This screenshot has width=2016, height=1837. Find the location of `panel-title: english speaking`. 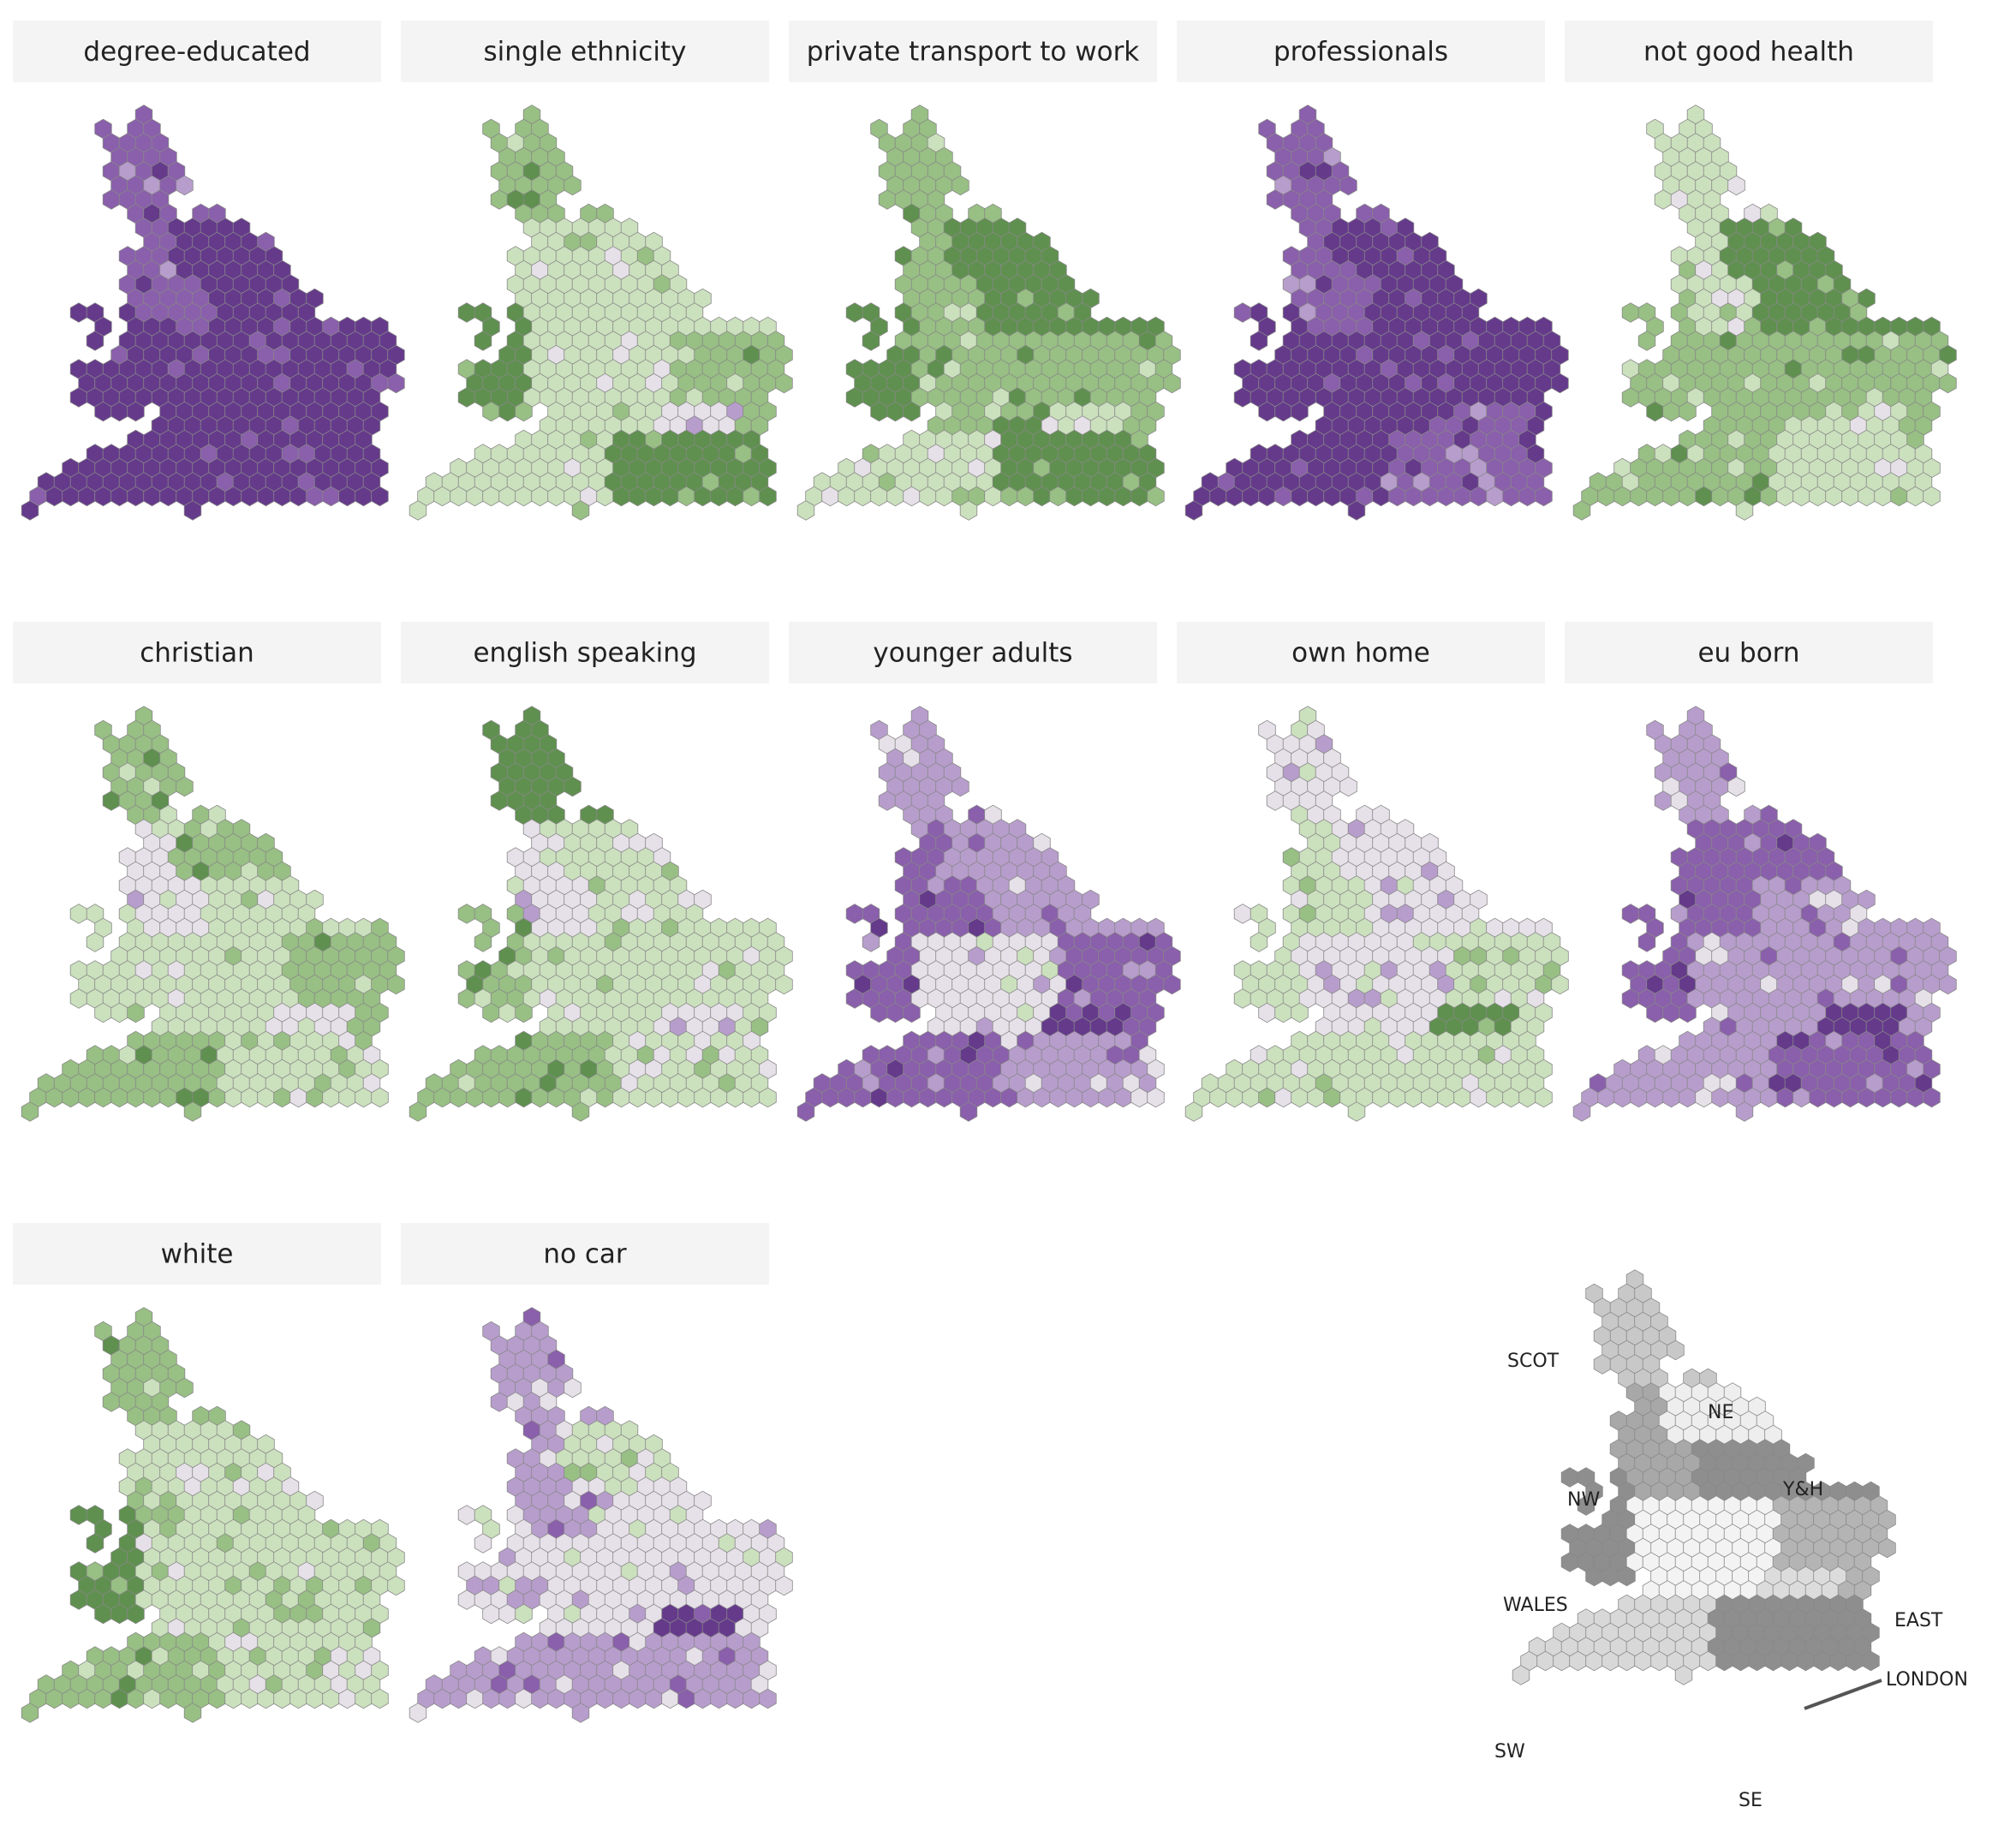

panel-title: english speaking is located at coordinates (584, 653).